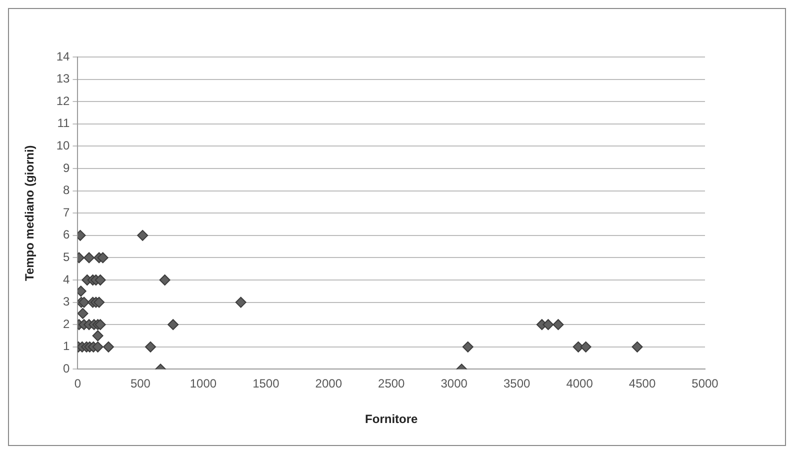 The image size is (794, 454). I want to click on y-axis-title: Tempo mediano (giorni), so click(29, 213).